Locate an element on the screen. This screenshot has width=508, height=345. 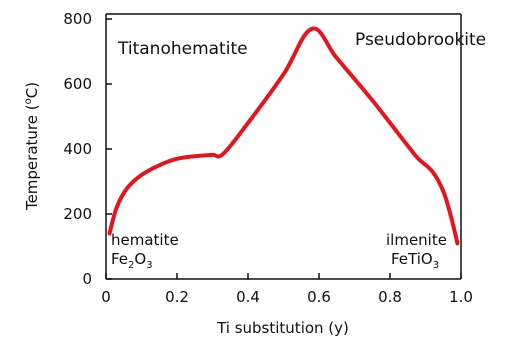
y-axis-label: Temperature (oC) is located at coordinates (32, 146).